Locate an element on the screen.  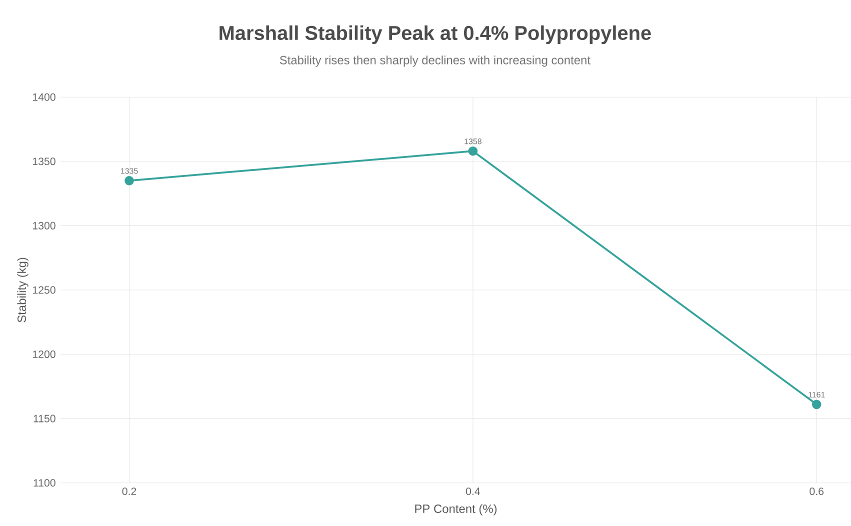
x-axis-title: PP Content (%) is located at coordinates (456, 510).